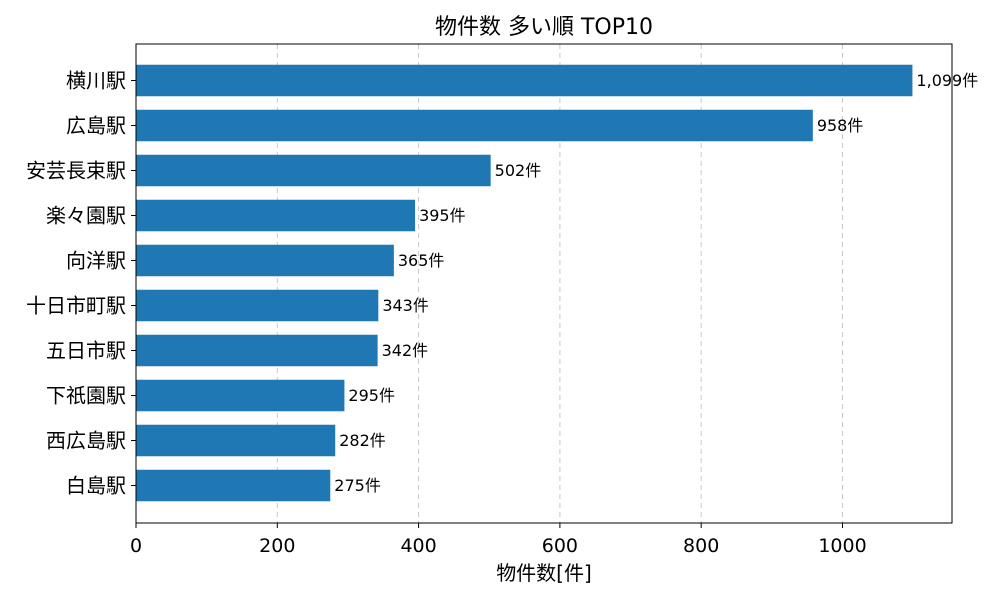 This screenshot has height=600, width=1000. What do you see at coordinates (357, 485) in the screenshot?
I see `data-label: 275件` at bounding box center [357, 485].